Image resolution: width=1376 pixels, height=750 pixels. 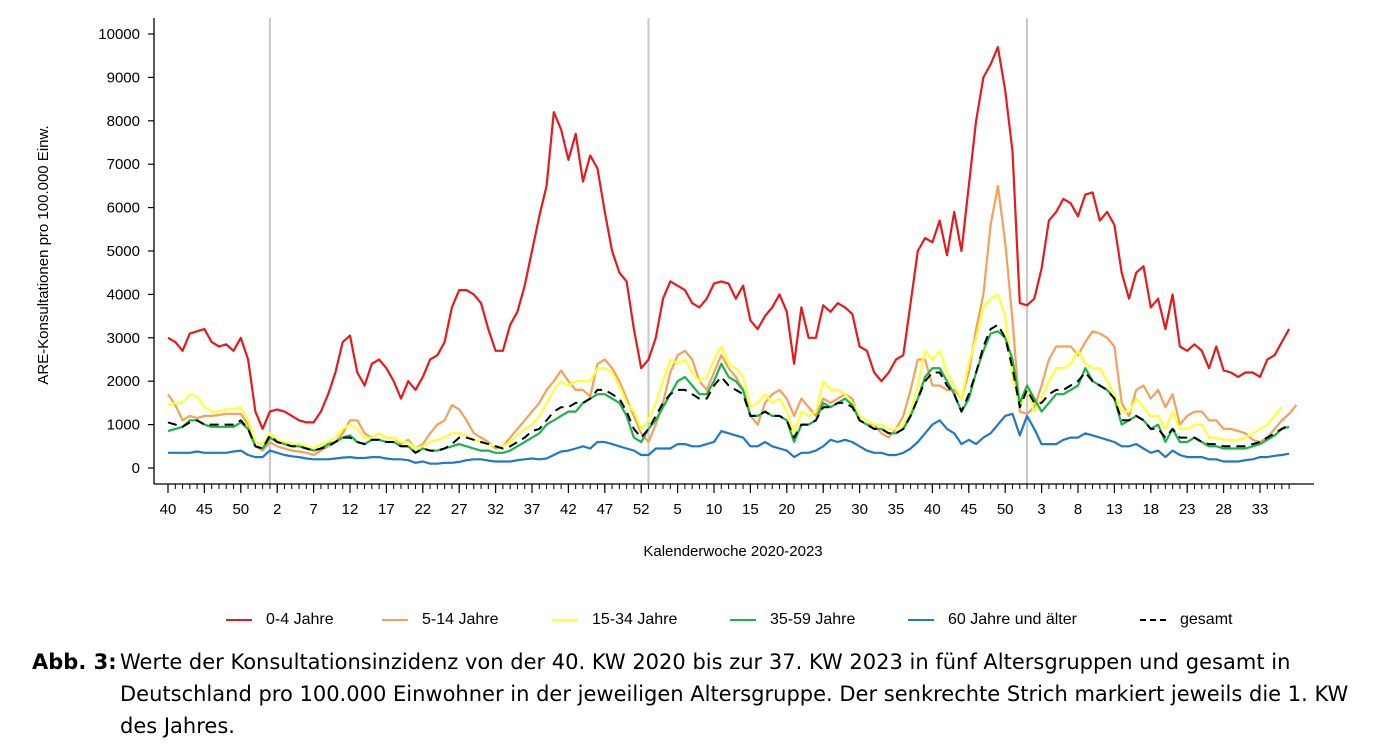 What do you see at coordinates (1012, 619) in the screenshot?
I see `legend-label-4: 60 Jahre und älter` at bounding box center [1012, 619].